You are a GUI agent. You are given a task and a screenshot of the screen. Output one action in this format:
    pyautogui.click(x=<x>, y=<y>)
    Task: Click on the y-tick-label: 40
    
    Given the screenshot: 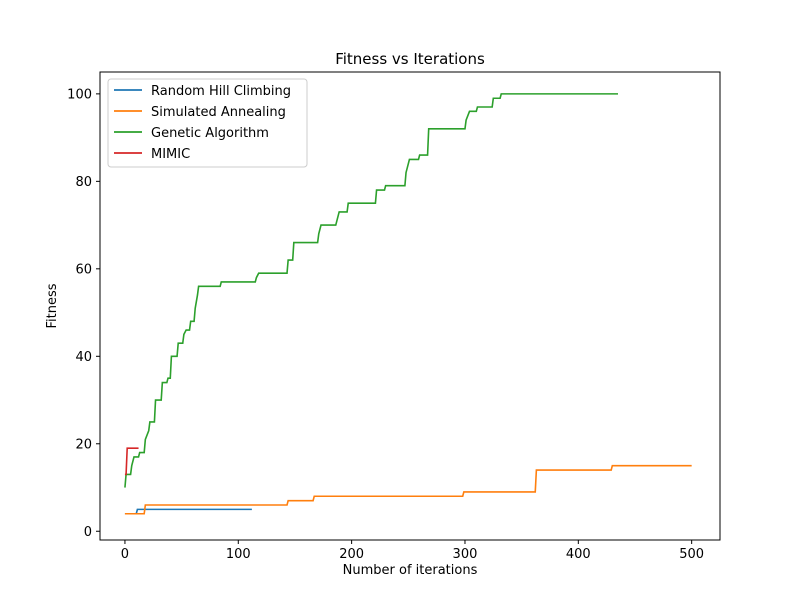 What is the action you would take?
    pyautogui.click(x=83, y=357)
    